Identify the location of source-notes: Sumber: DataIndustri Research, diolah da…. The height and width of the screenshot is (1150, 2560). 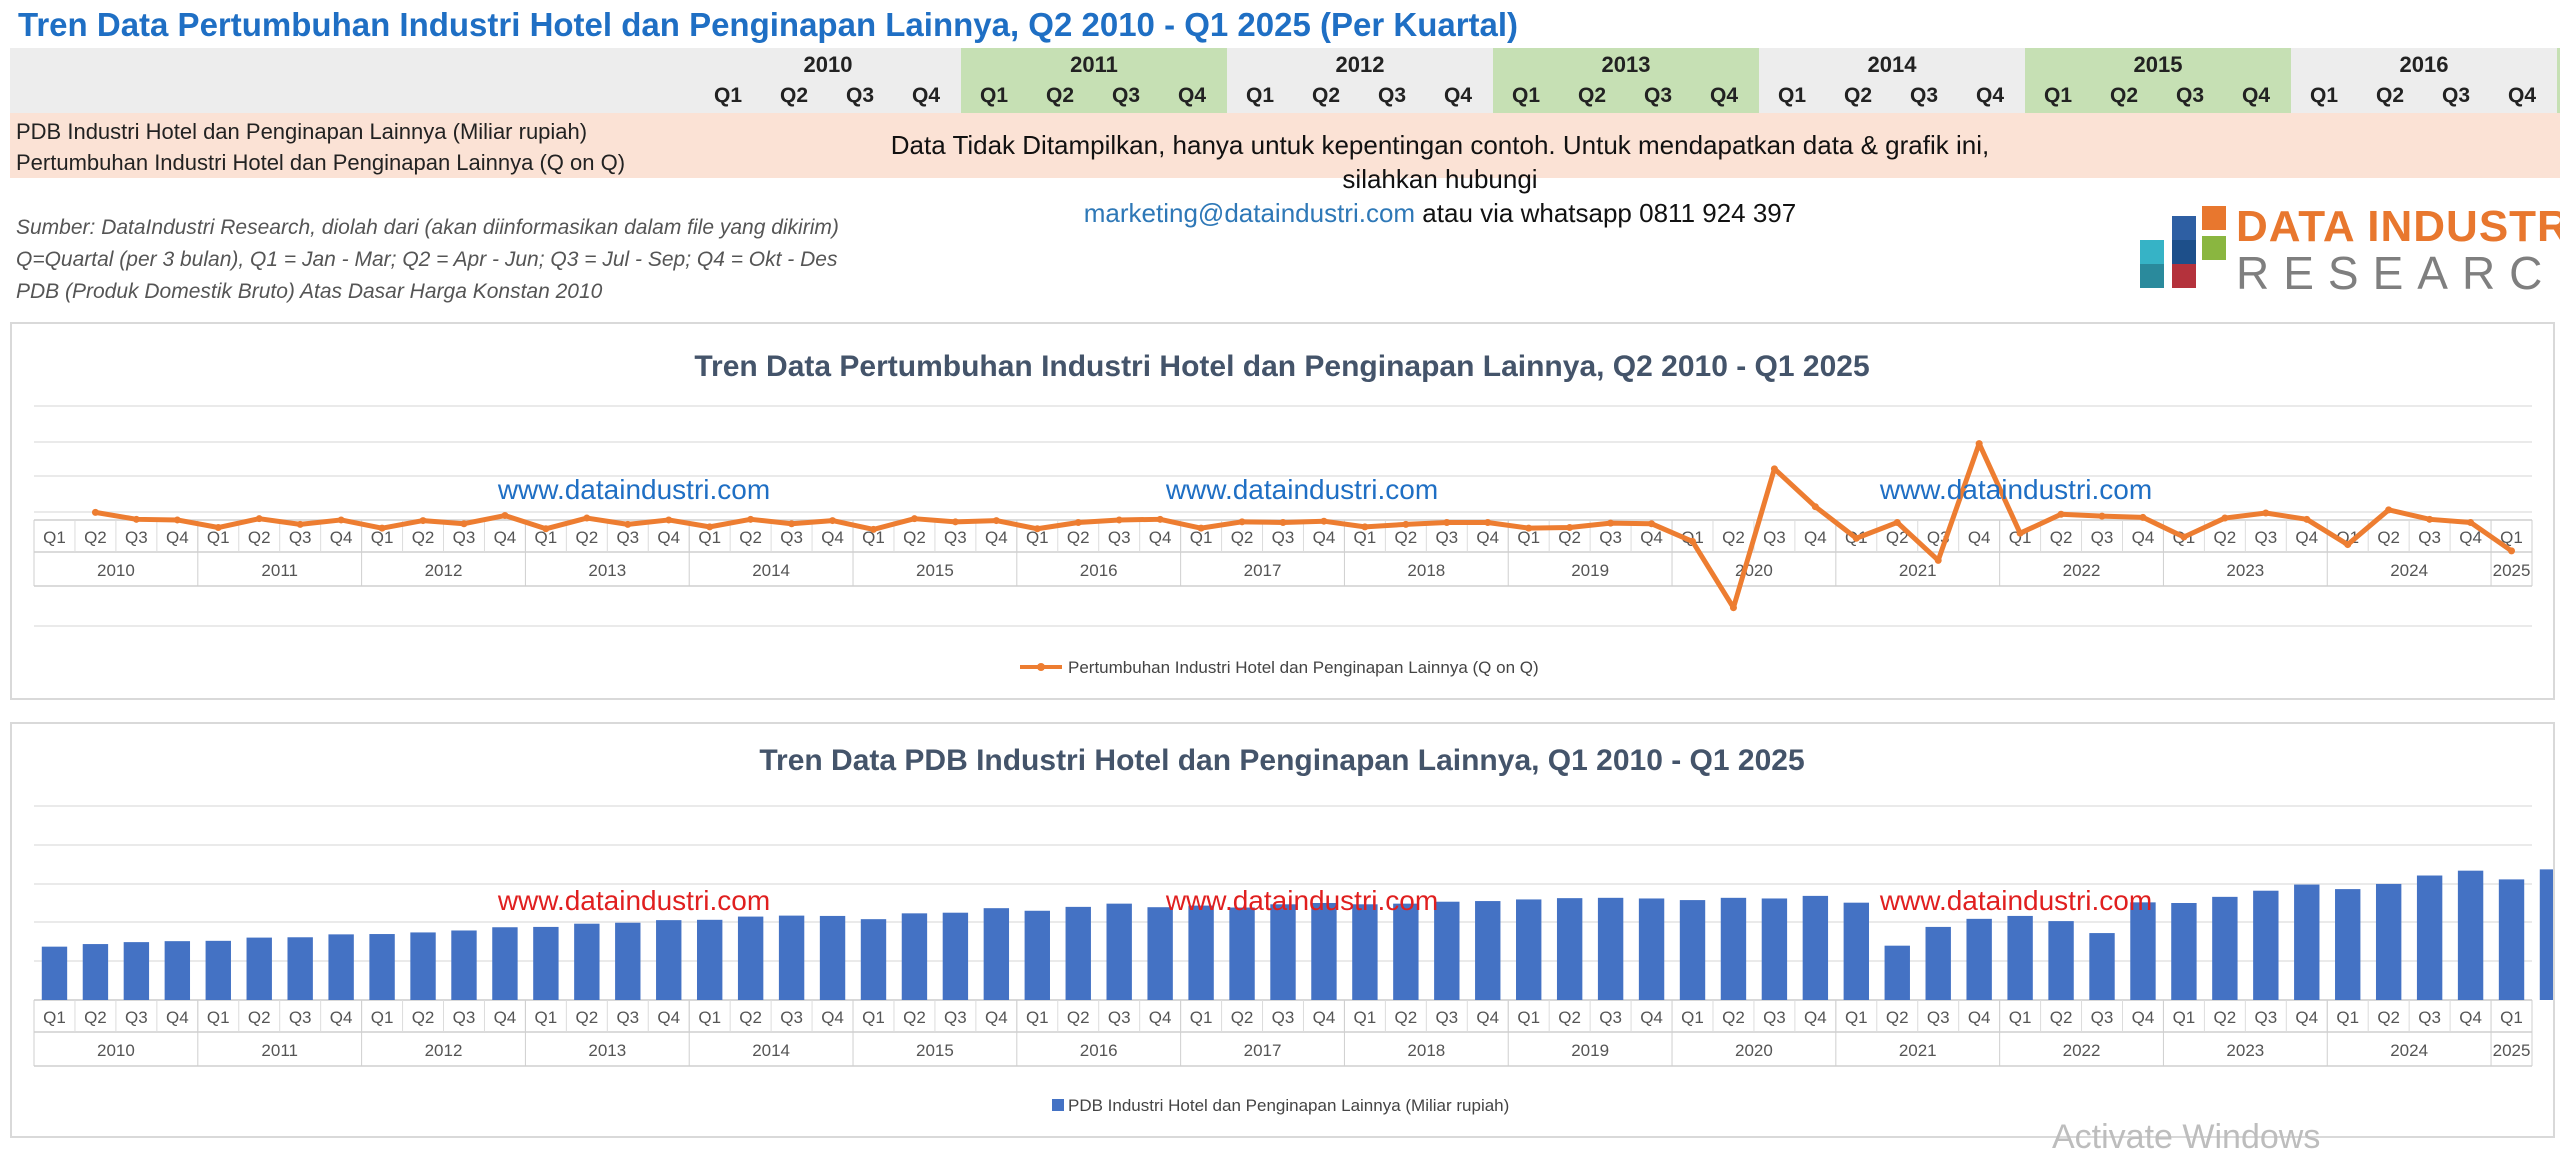
(427, 260).